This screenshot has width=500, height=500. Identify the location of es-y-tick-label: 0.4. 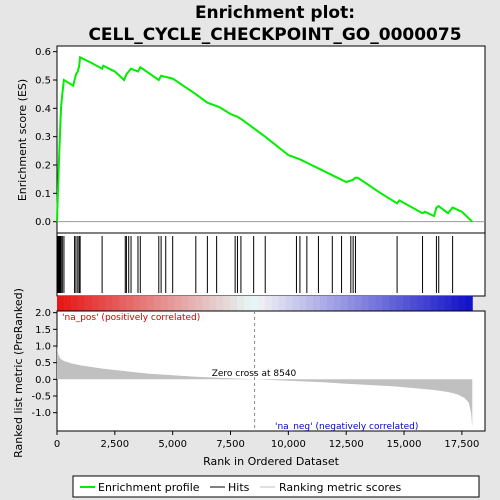
(43, 109).